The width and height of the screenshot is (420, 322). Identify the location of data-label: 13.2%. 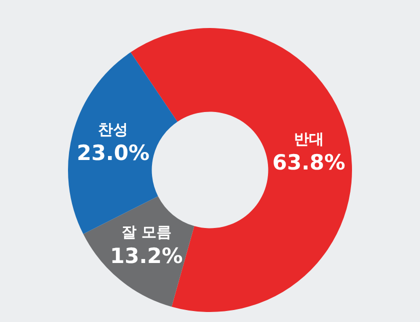
(146, 256).